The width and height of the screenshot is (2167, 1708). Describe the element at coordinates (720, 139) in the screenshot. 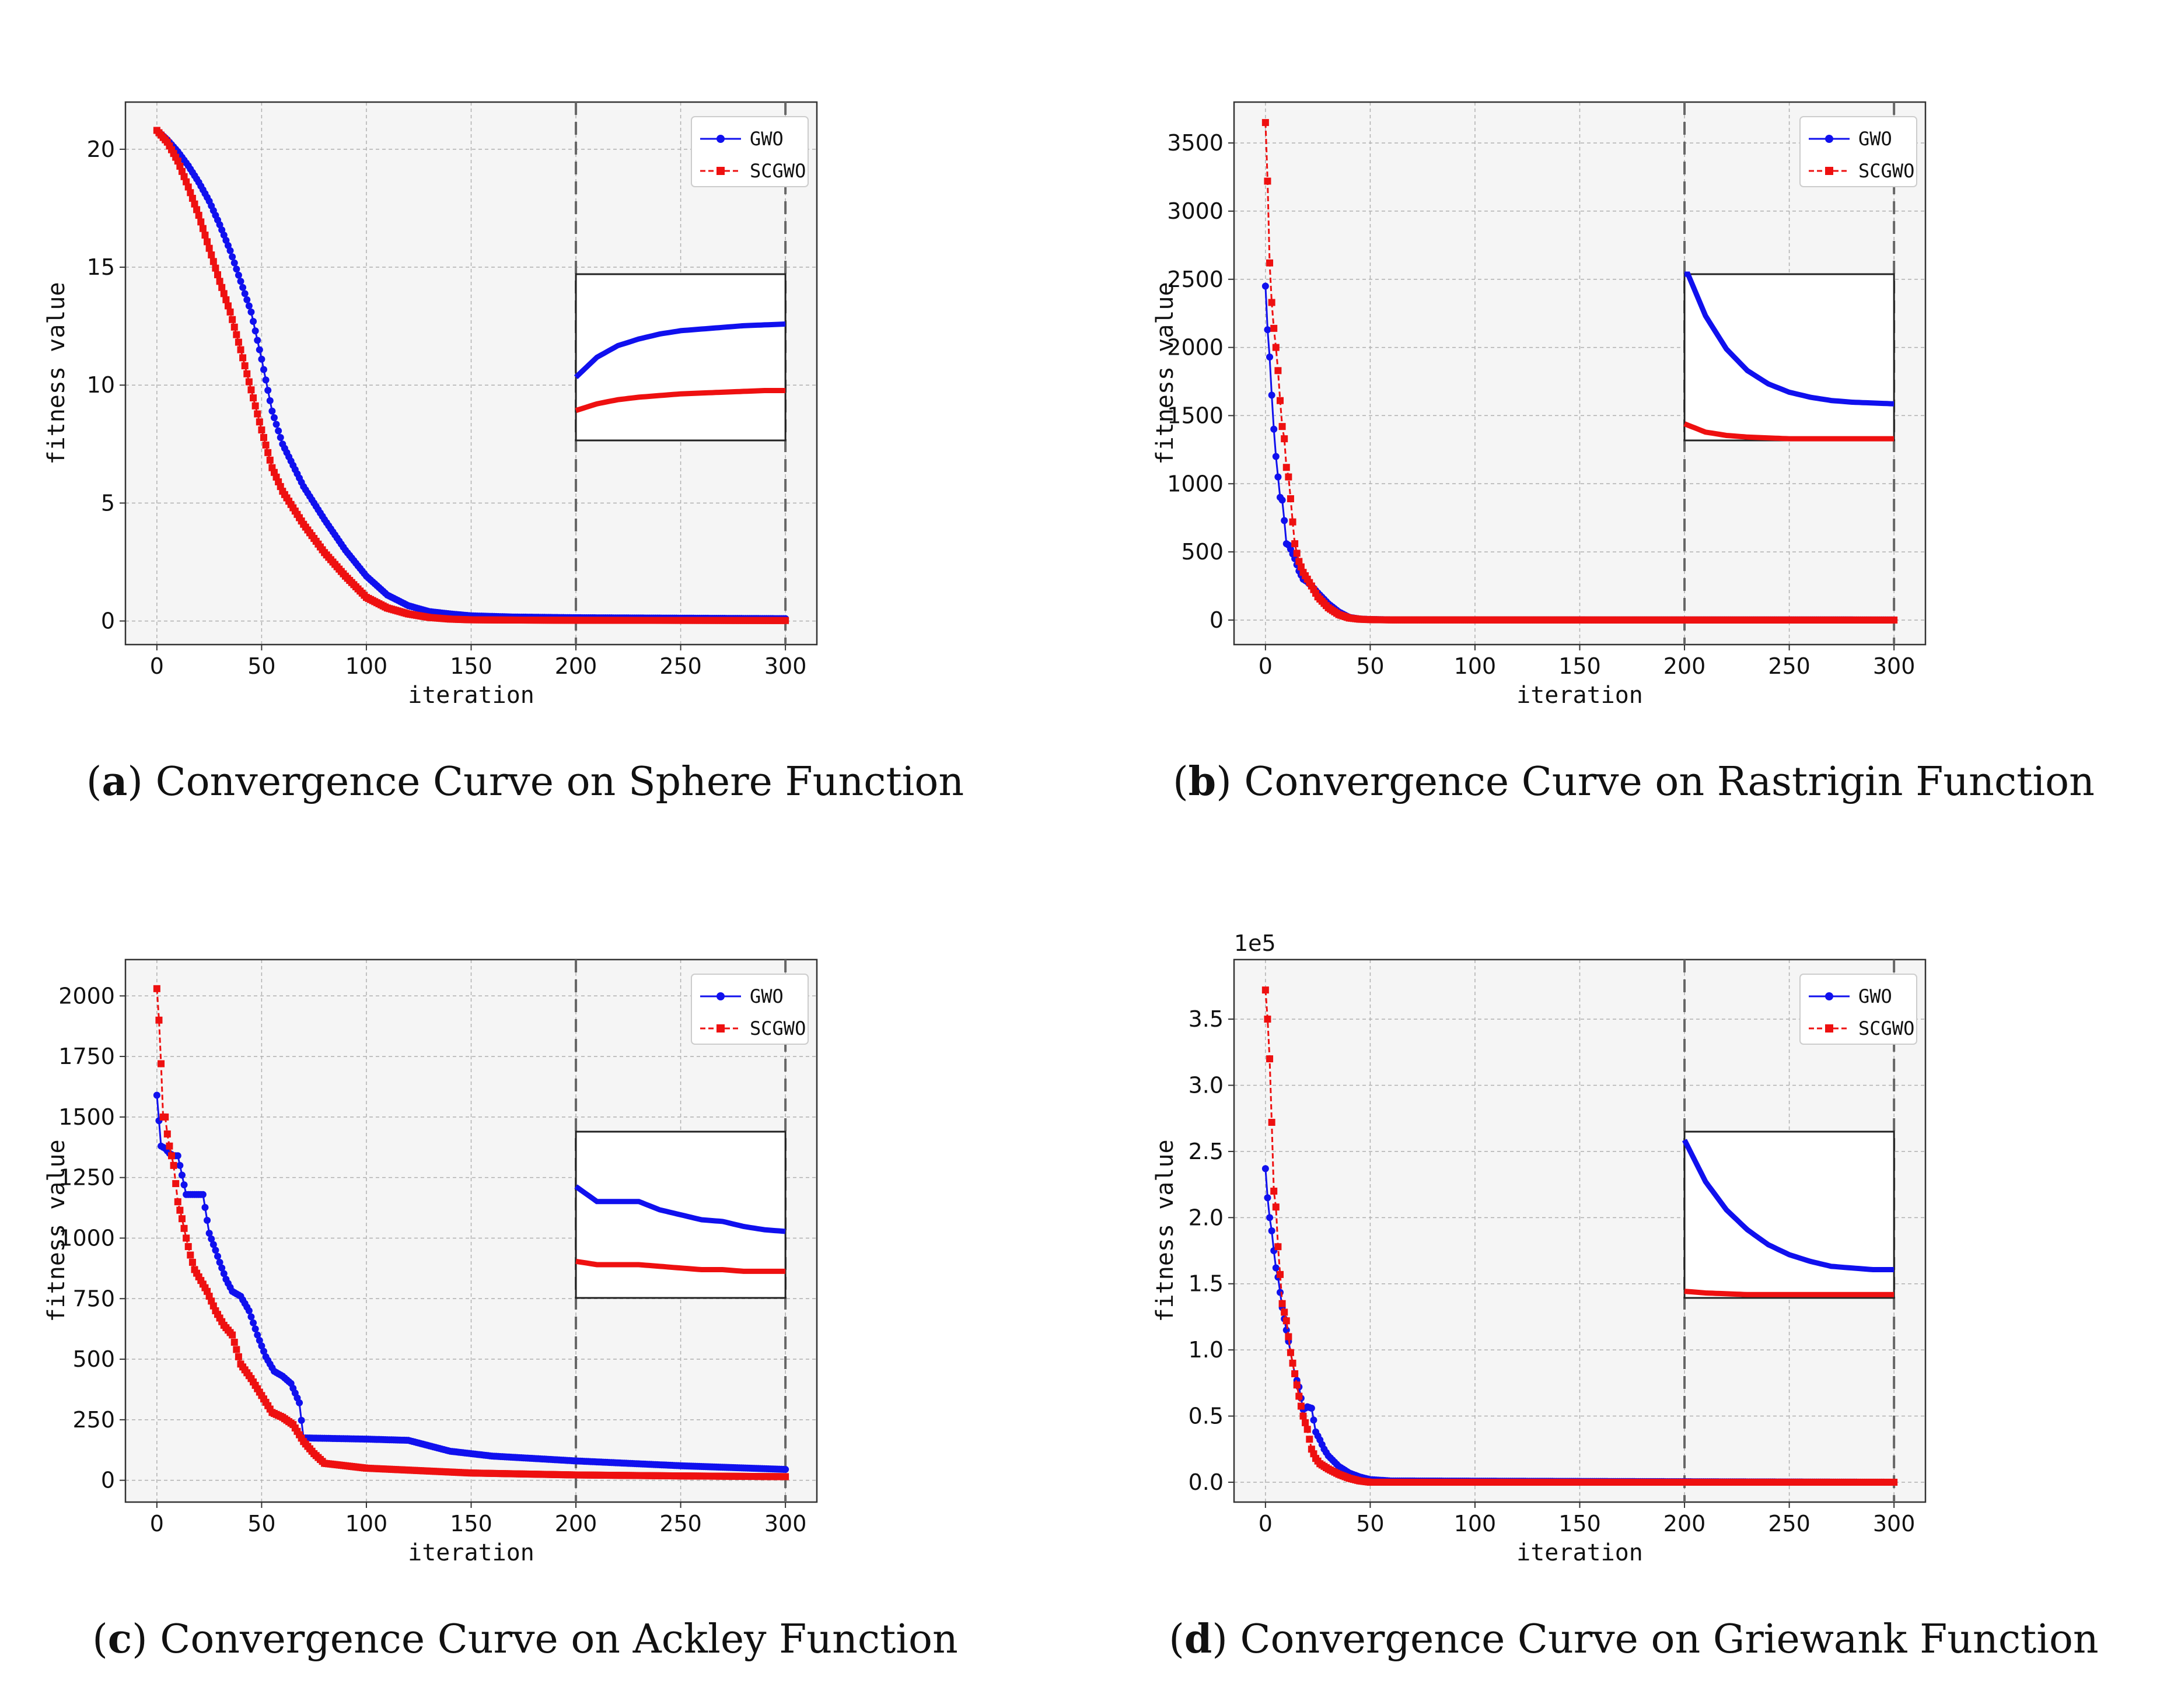

I see `legend-marker-gwo-a` at that location.